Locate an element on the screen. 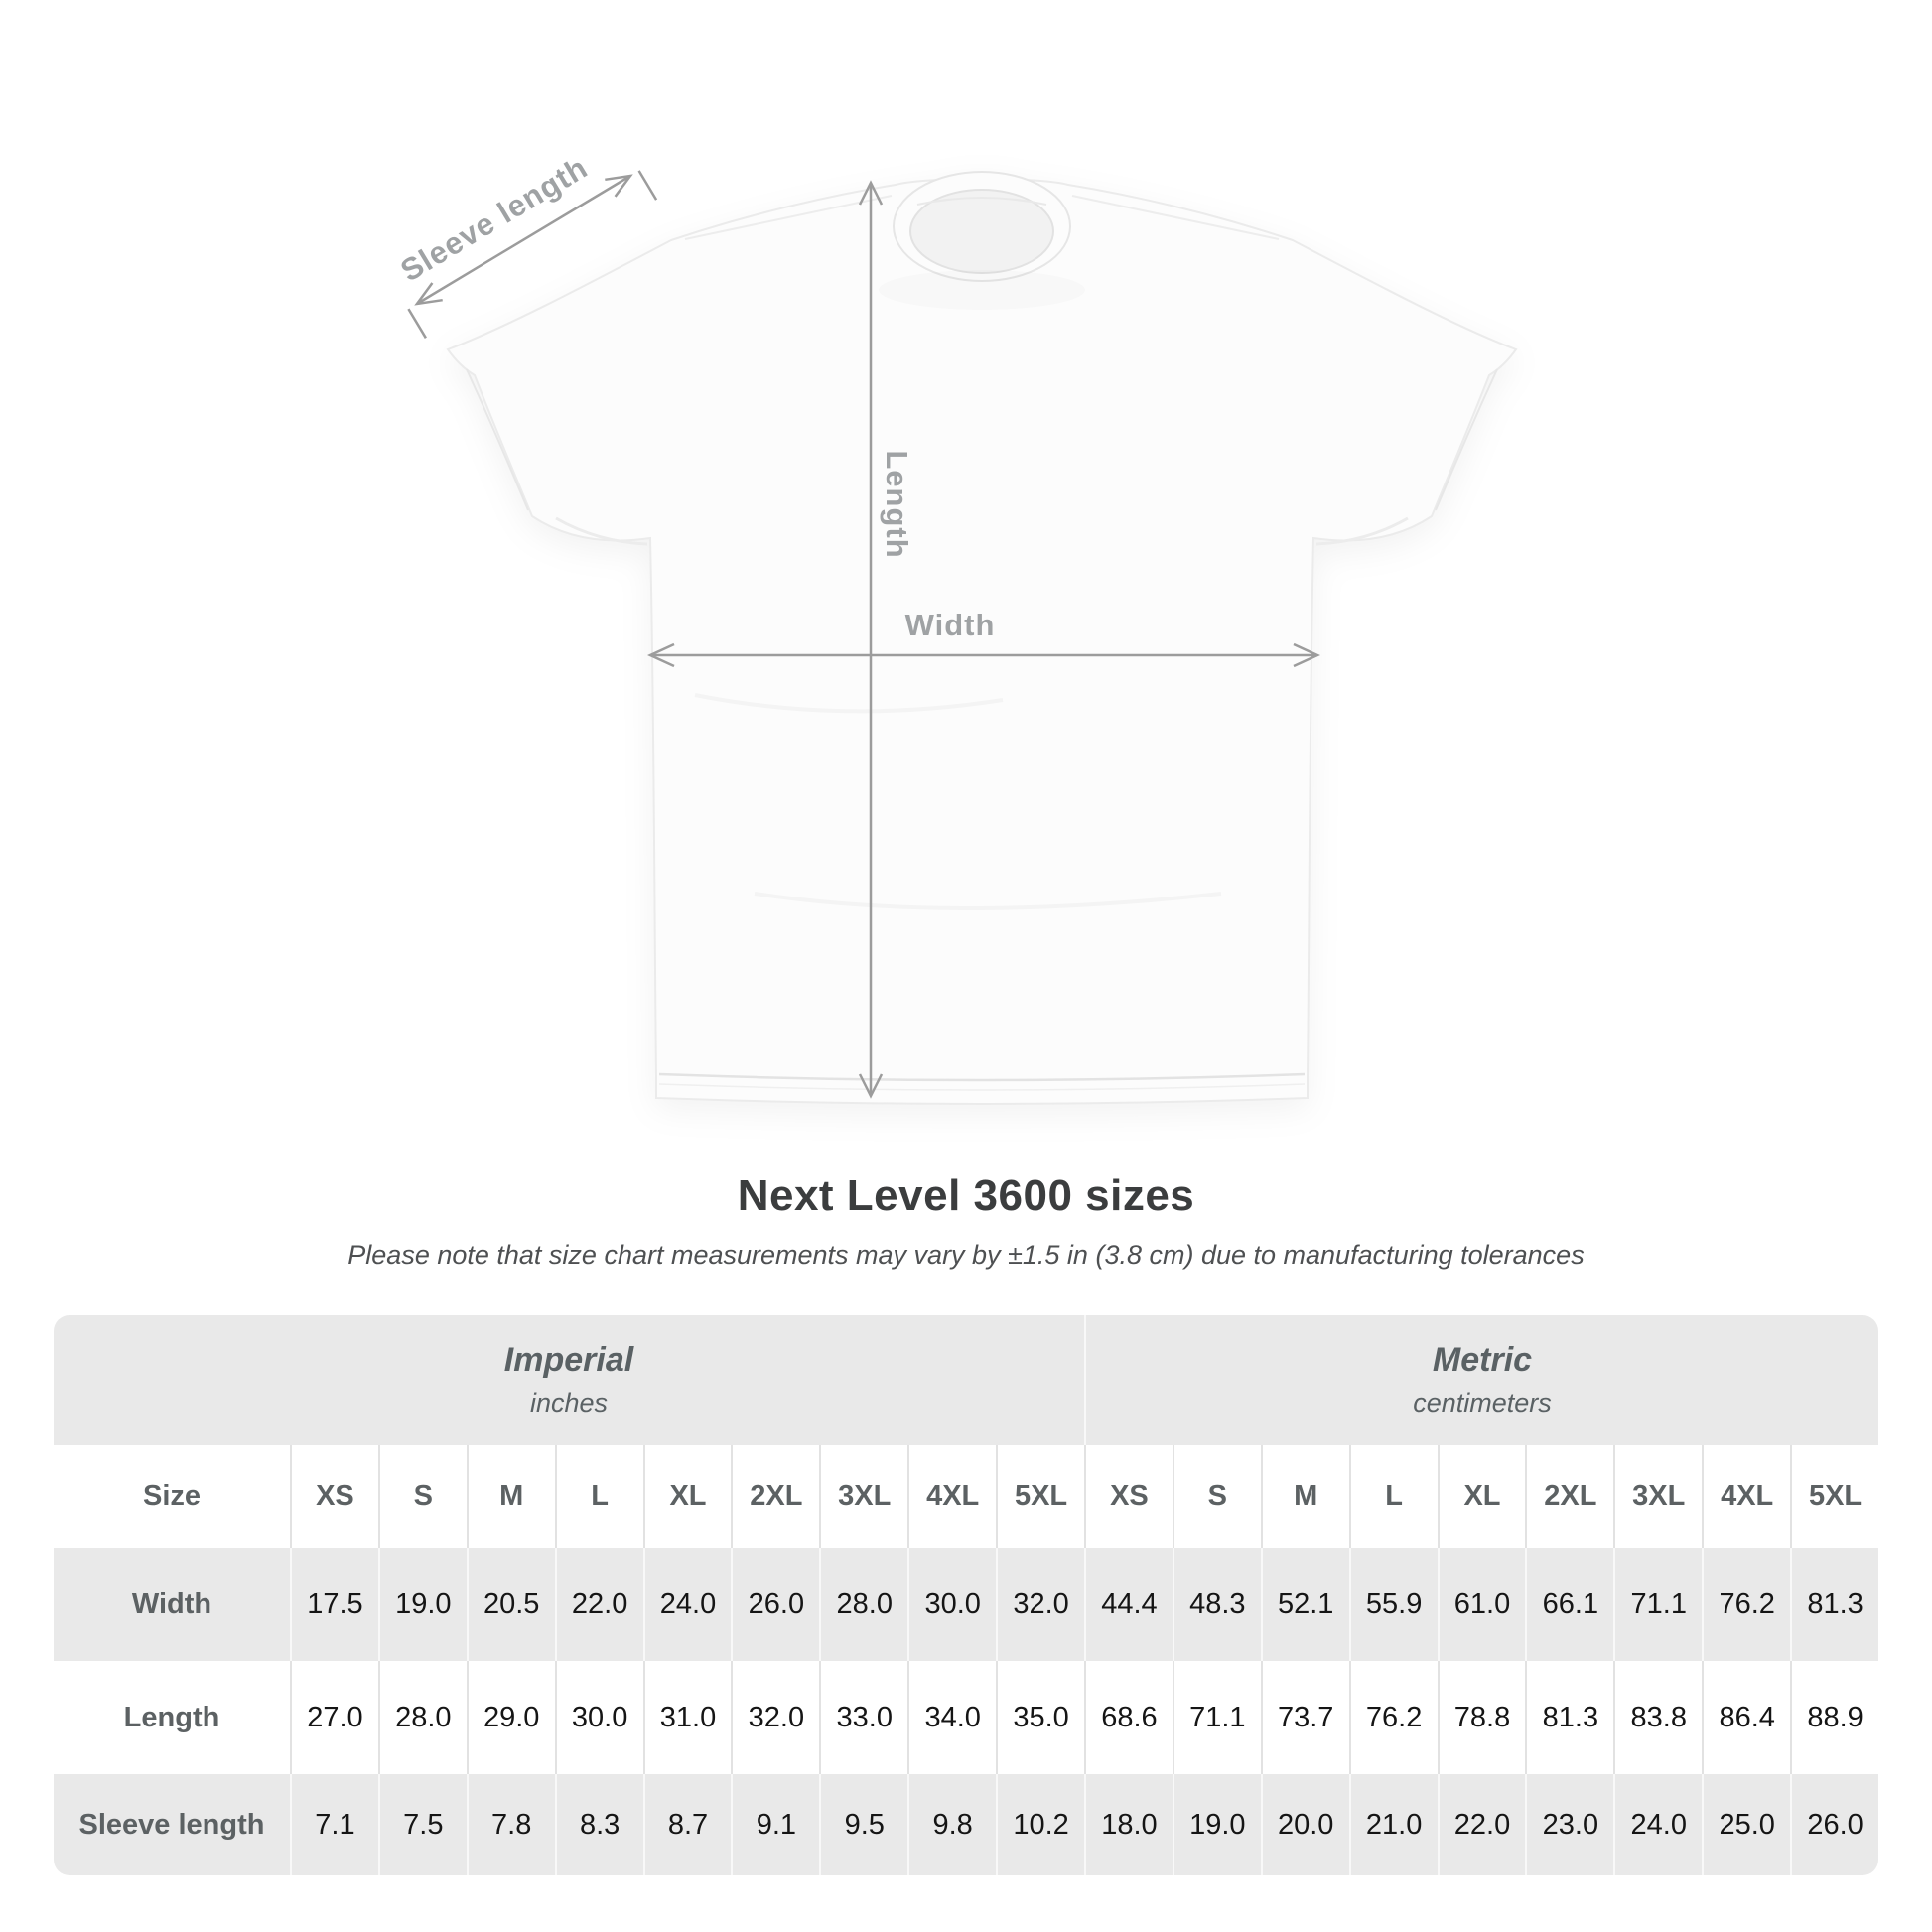 The height and width of the screenshot is (1932, 1932). collar-shadow is located at coordinates (982, 290).